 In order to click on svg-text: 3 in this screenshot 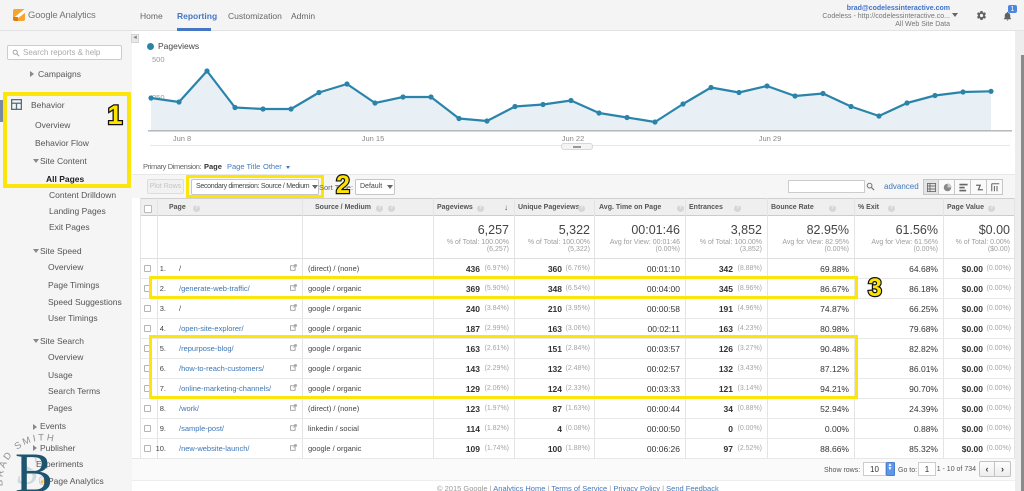, I will do `click(875, 288)`.